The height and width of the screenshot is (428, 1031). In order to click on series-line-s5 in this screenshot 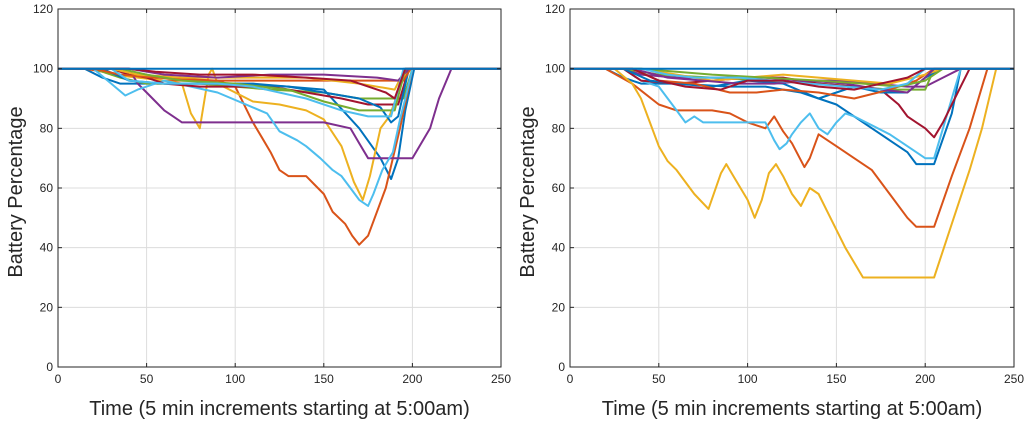, I will do `click(279, 83)`.